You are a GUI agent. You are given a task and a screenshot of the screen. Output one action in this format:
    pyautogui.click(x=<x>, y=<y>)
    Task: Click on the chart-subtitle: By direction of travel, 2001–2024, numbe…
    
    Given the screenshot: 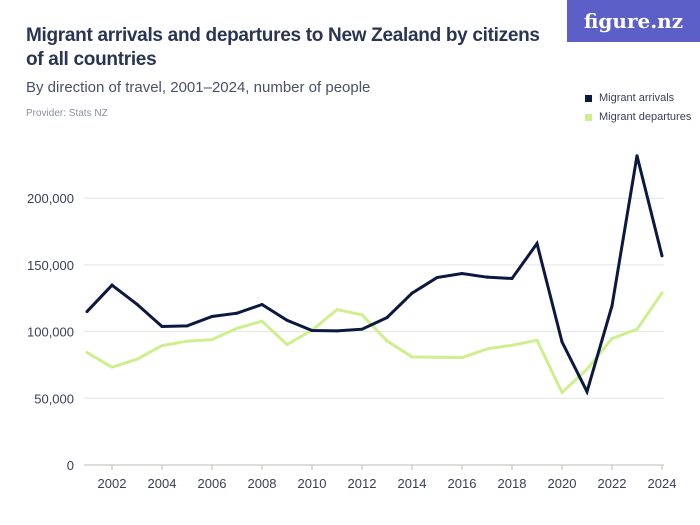 What is the action you would take?
    pyautogui.click(x=198, y=87)
    